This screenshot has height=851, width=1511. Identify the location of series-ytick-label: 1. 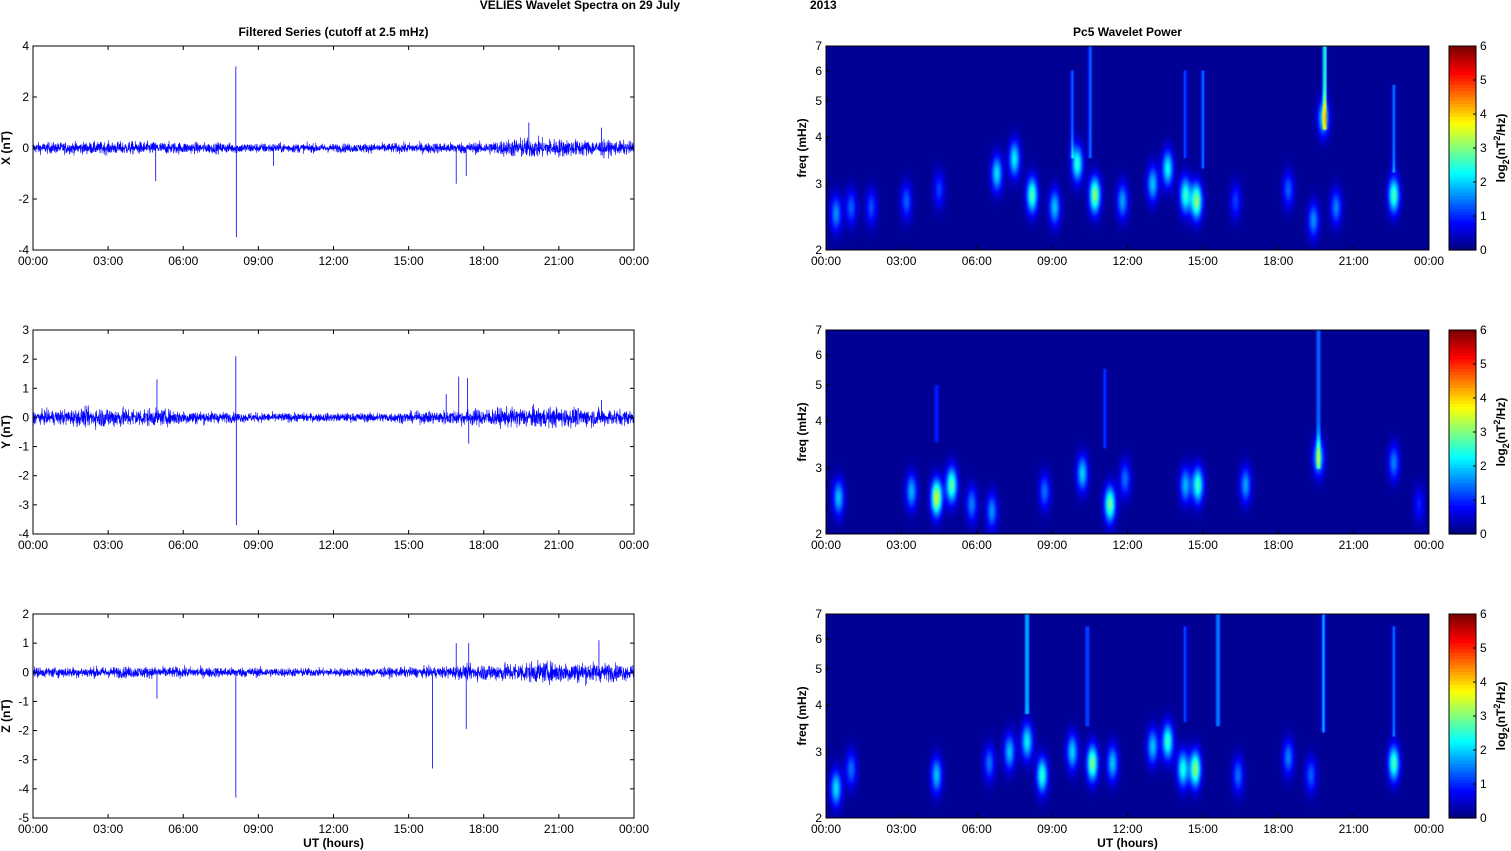
(25, 388).